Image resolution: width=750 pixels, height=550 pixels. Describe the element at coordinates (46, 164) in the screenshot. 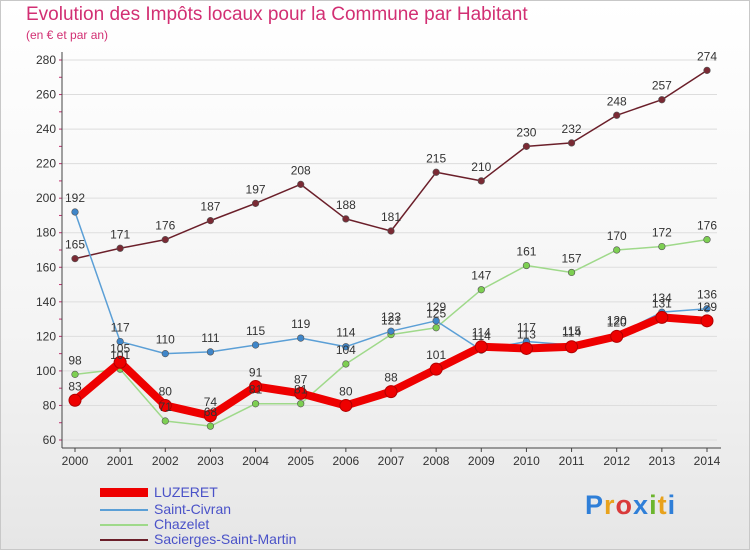

I see `y-tick-label: 220` at that location.